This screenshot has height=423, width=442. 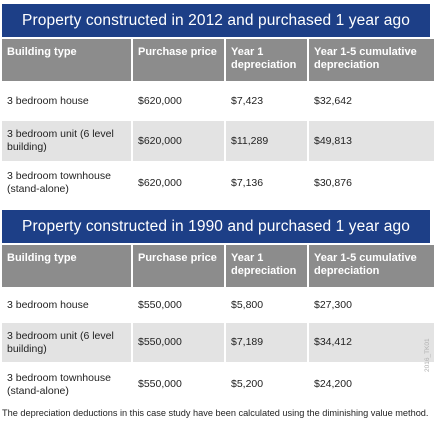 I want to click on cumulative-depreciation-cell: $34,412, so click(x=371, y=341).